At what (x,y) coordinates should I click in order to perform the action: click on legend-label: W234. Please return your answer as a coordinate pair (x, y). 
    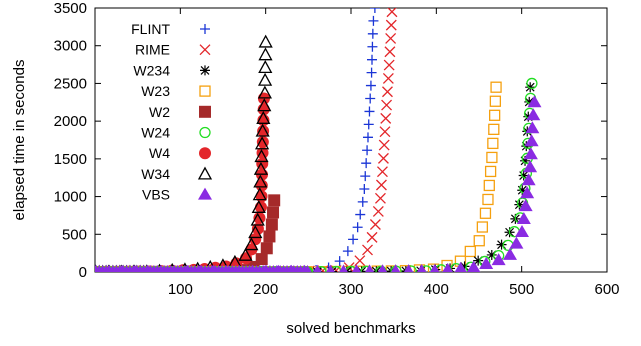
    Looking at the image, I should click on (151, 70).